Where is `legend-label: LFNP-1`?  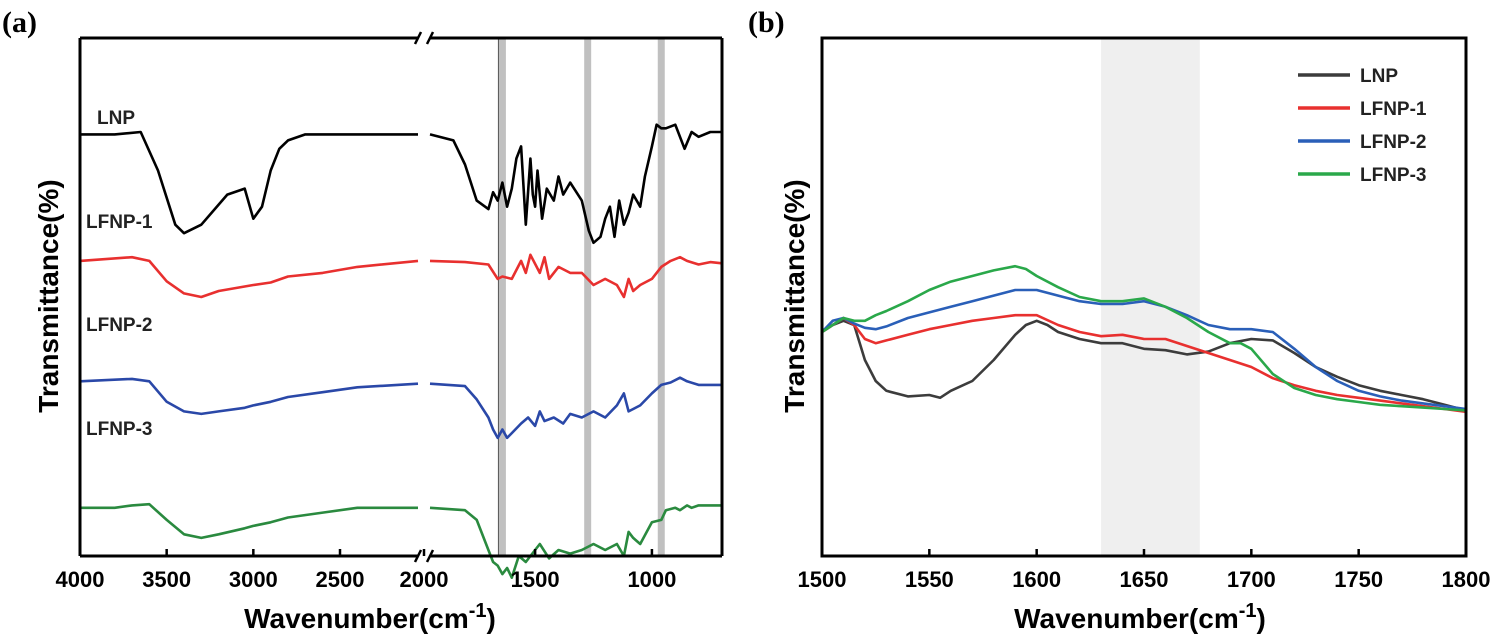
legend-label: LFNP-1 is located at coordinates (1393, 109).